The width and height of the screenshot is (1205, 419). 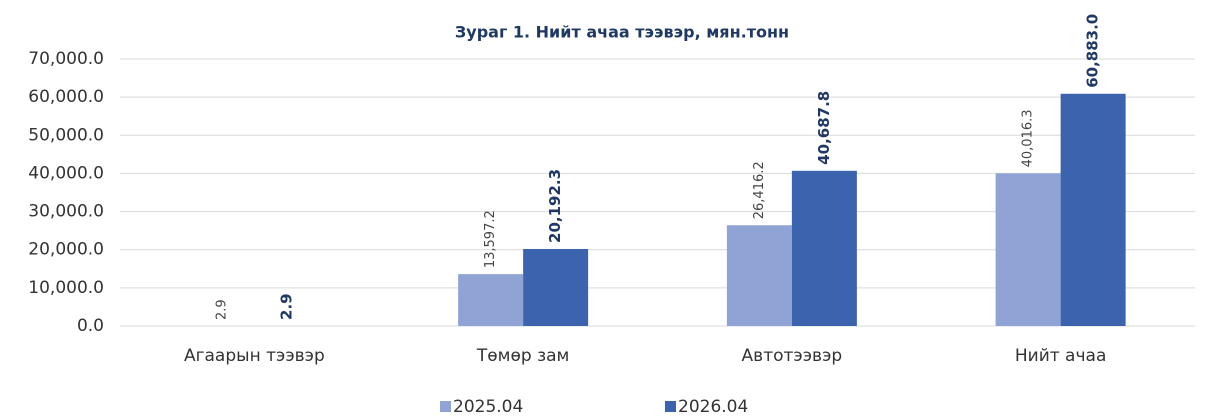 What do you see at coordinates (1060, 356) in the screenshot?
I see `x-tick-label: Нийт ачаа` at bounding box center [1060, 356].